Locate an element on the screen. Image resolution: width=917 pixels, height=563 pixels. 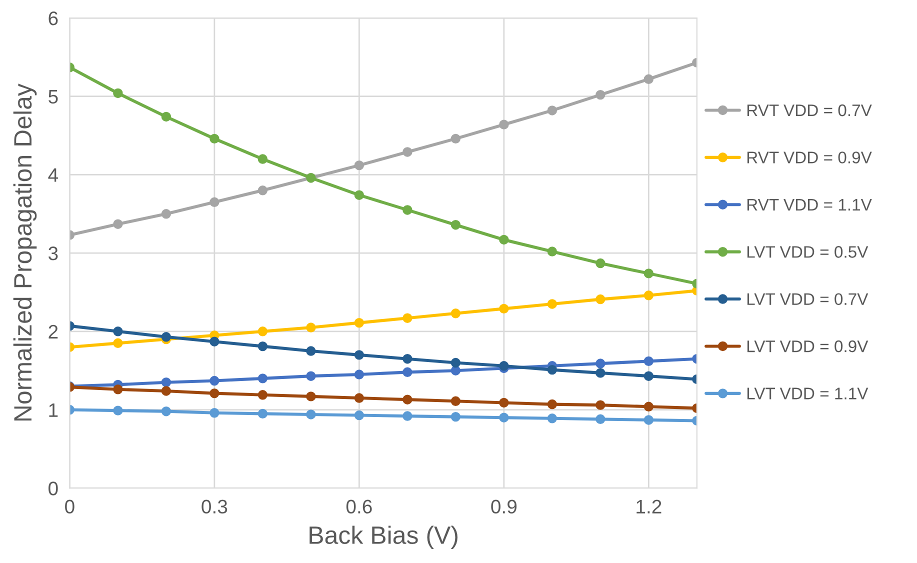
legend-label: LVT VDD = 0.7V is located at coordinates (807, 299).